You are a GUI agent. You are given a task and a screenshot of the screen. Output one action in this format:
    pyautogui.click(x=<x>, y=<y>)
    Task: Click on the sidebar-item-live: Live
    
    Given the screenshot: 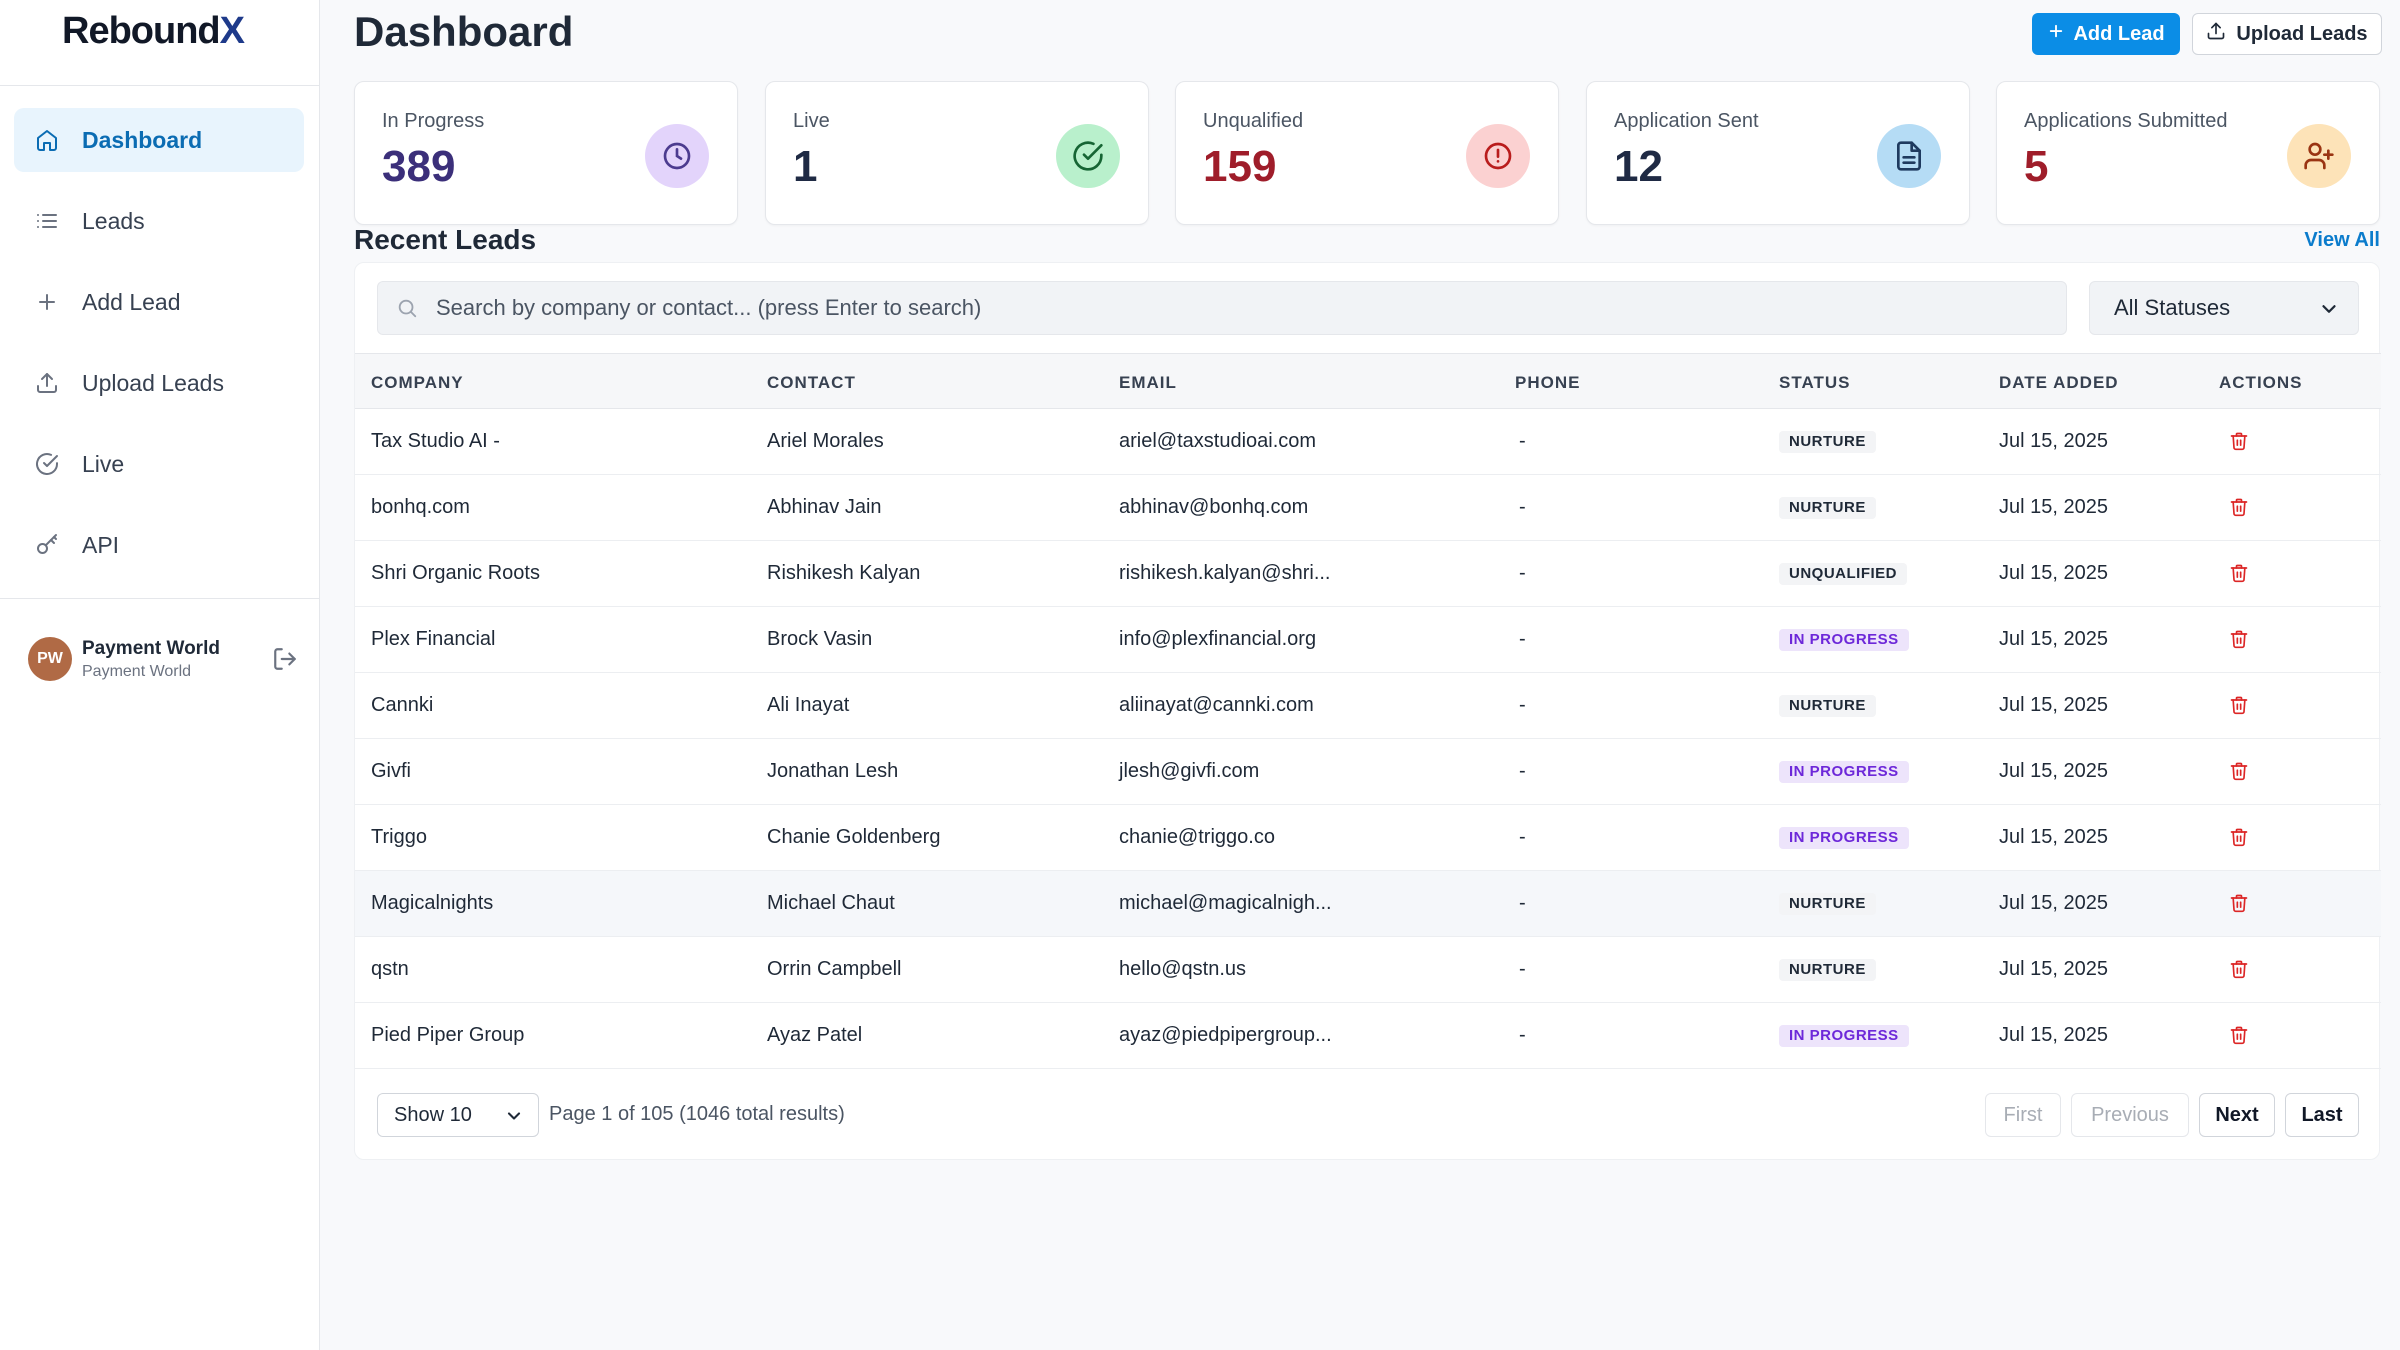 What is the action you would take?
    pyautogui.click(x=159, y=464)
    